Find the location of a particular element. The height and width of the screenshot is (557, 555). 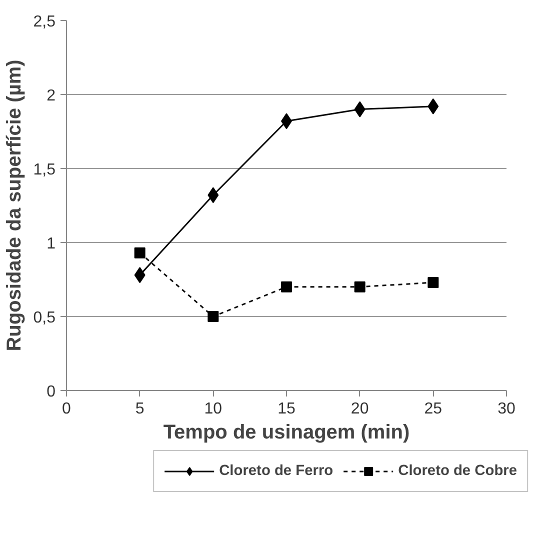

y-tick-label: 2 is located at coordinates (51, 96).